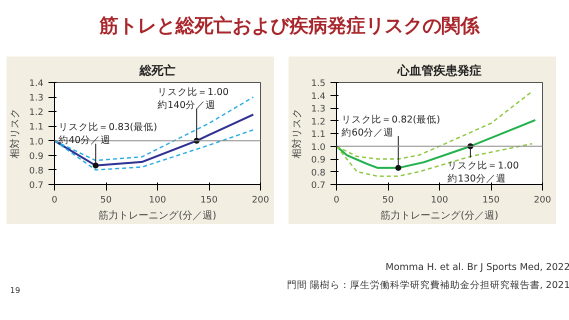 The width and height of the screenshot is (569, 320). What do you see at coordinates (15, 290) in the screenshot?
I see `text: 19` at bounding box center [15, 290].